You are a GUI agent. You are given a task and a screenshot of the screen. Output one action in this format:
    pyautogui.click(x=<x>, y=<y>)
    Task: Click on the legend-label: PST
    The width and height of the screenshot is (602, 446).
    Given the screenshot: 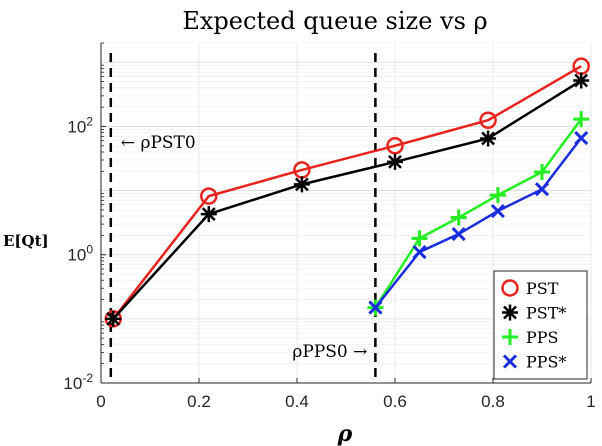 What is the action you would take?
    pyautogui.click(x=542, y=288)
    